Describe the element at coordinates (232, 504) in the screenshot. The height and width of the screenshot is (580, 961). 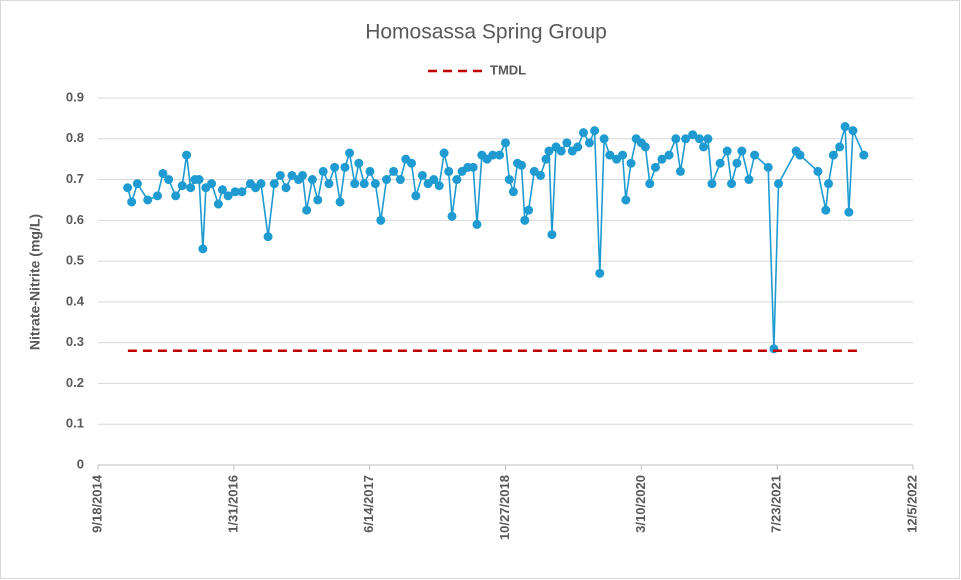
I see `x-tick-label: 1/31/2016` at that location.